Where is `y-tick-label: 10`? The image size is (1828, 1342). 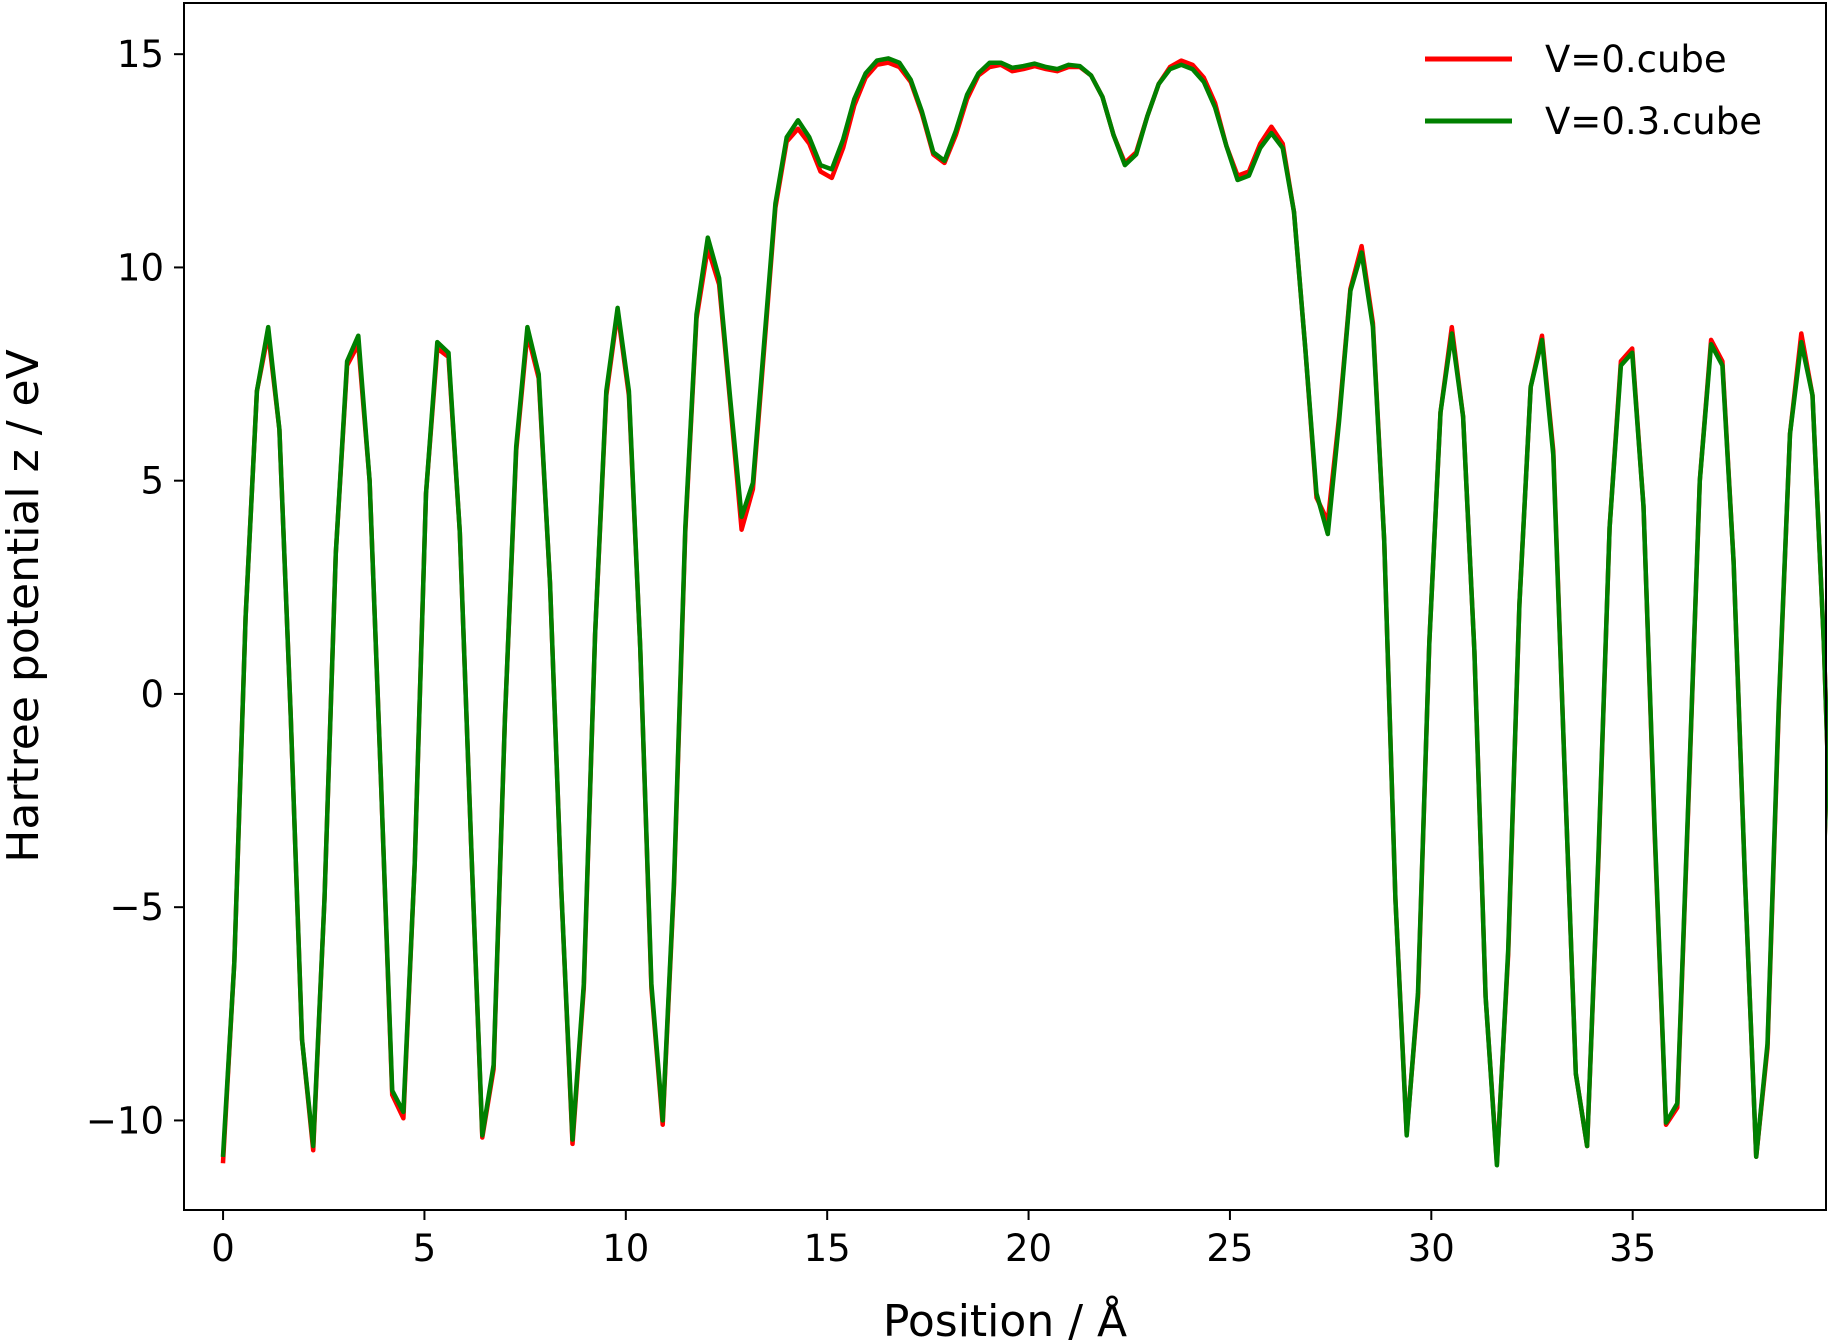
y-tick-label: 10 is located at coordinates (140, 267).